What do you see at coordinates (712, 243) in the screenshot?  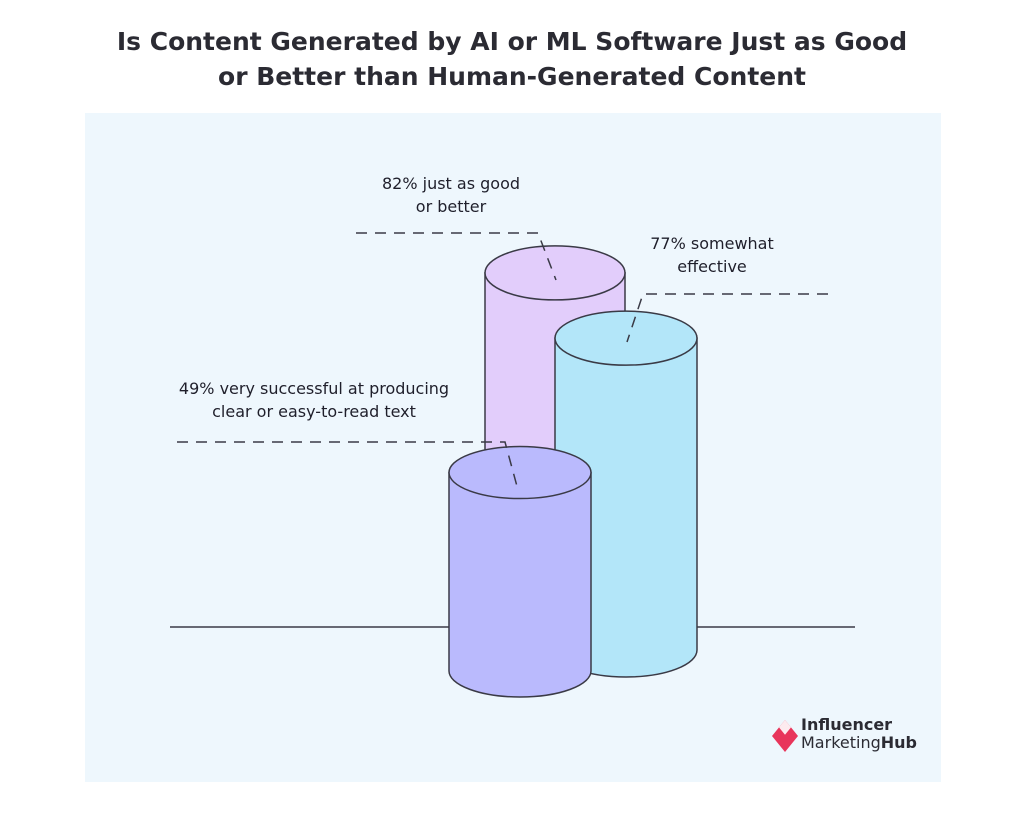 I see `annotation-77-line1: 77% somewhat` at bounding box center [712, 243].